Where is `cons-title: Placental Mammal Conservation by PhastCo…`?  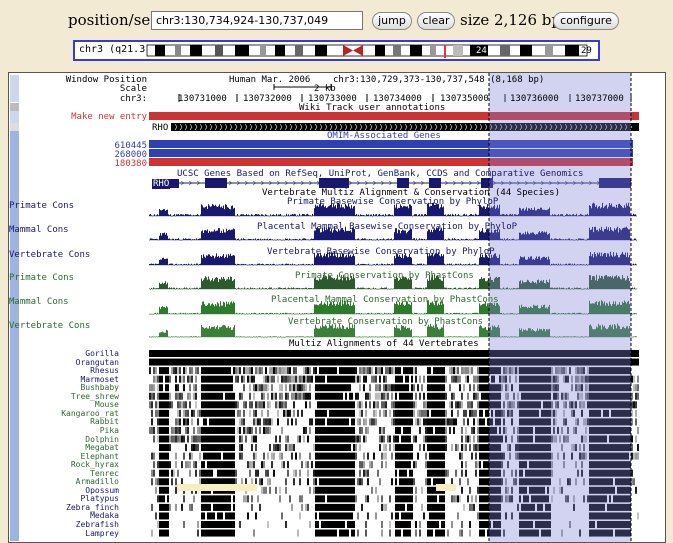 cons-title: Placental Mammal Conservation by PhastCo… is located at coordinates (385, 300).